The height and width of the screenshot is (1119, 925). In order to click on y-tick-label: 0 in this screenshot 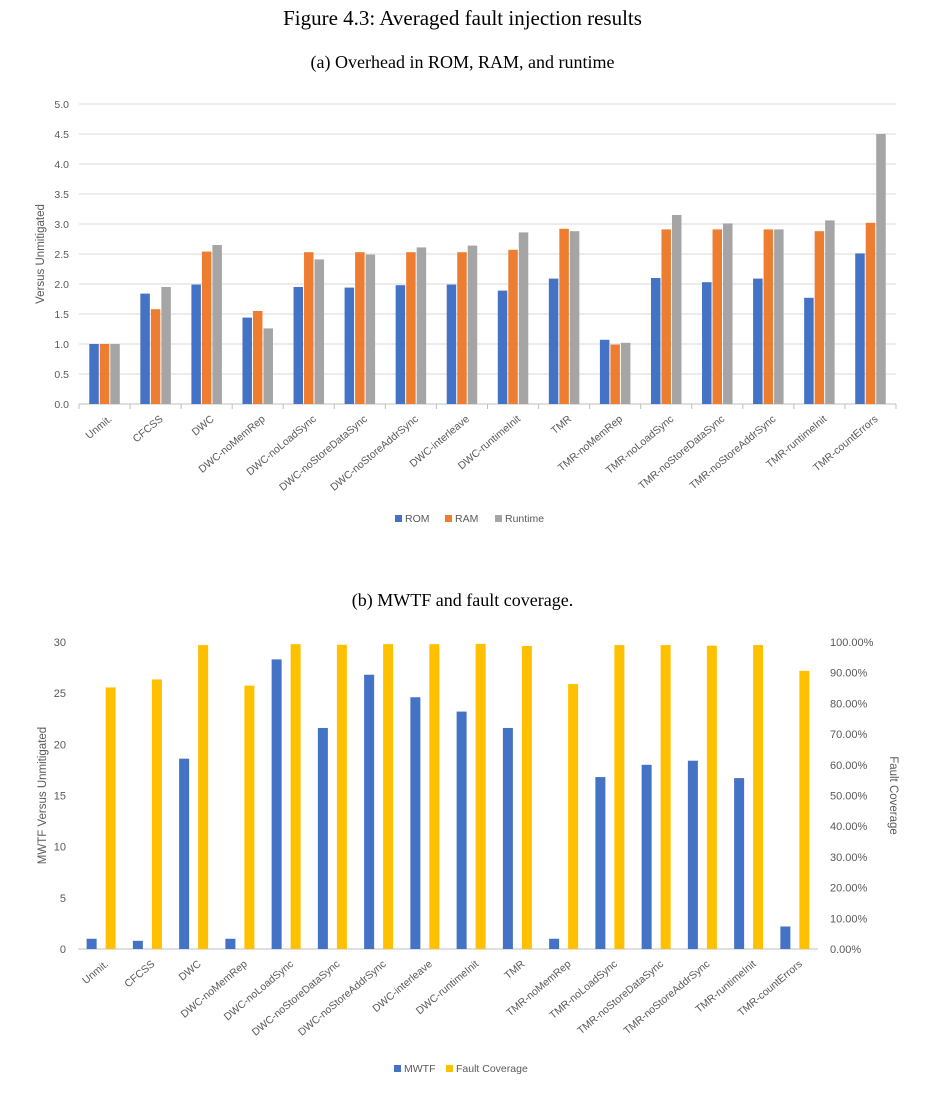, I will do `click(63, 950)`.